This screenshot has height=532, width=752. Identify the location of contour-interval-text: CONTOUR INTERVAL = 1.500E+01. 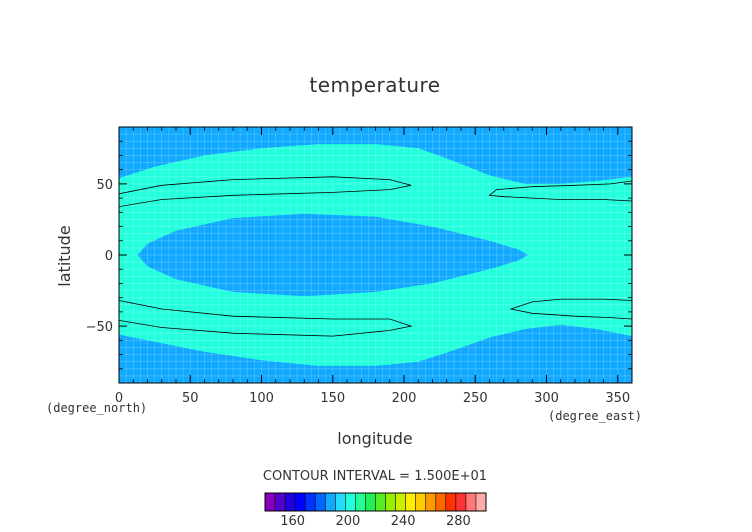
(375, 476).